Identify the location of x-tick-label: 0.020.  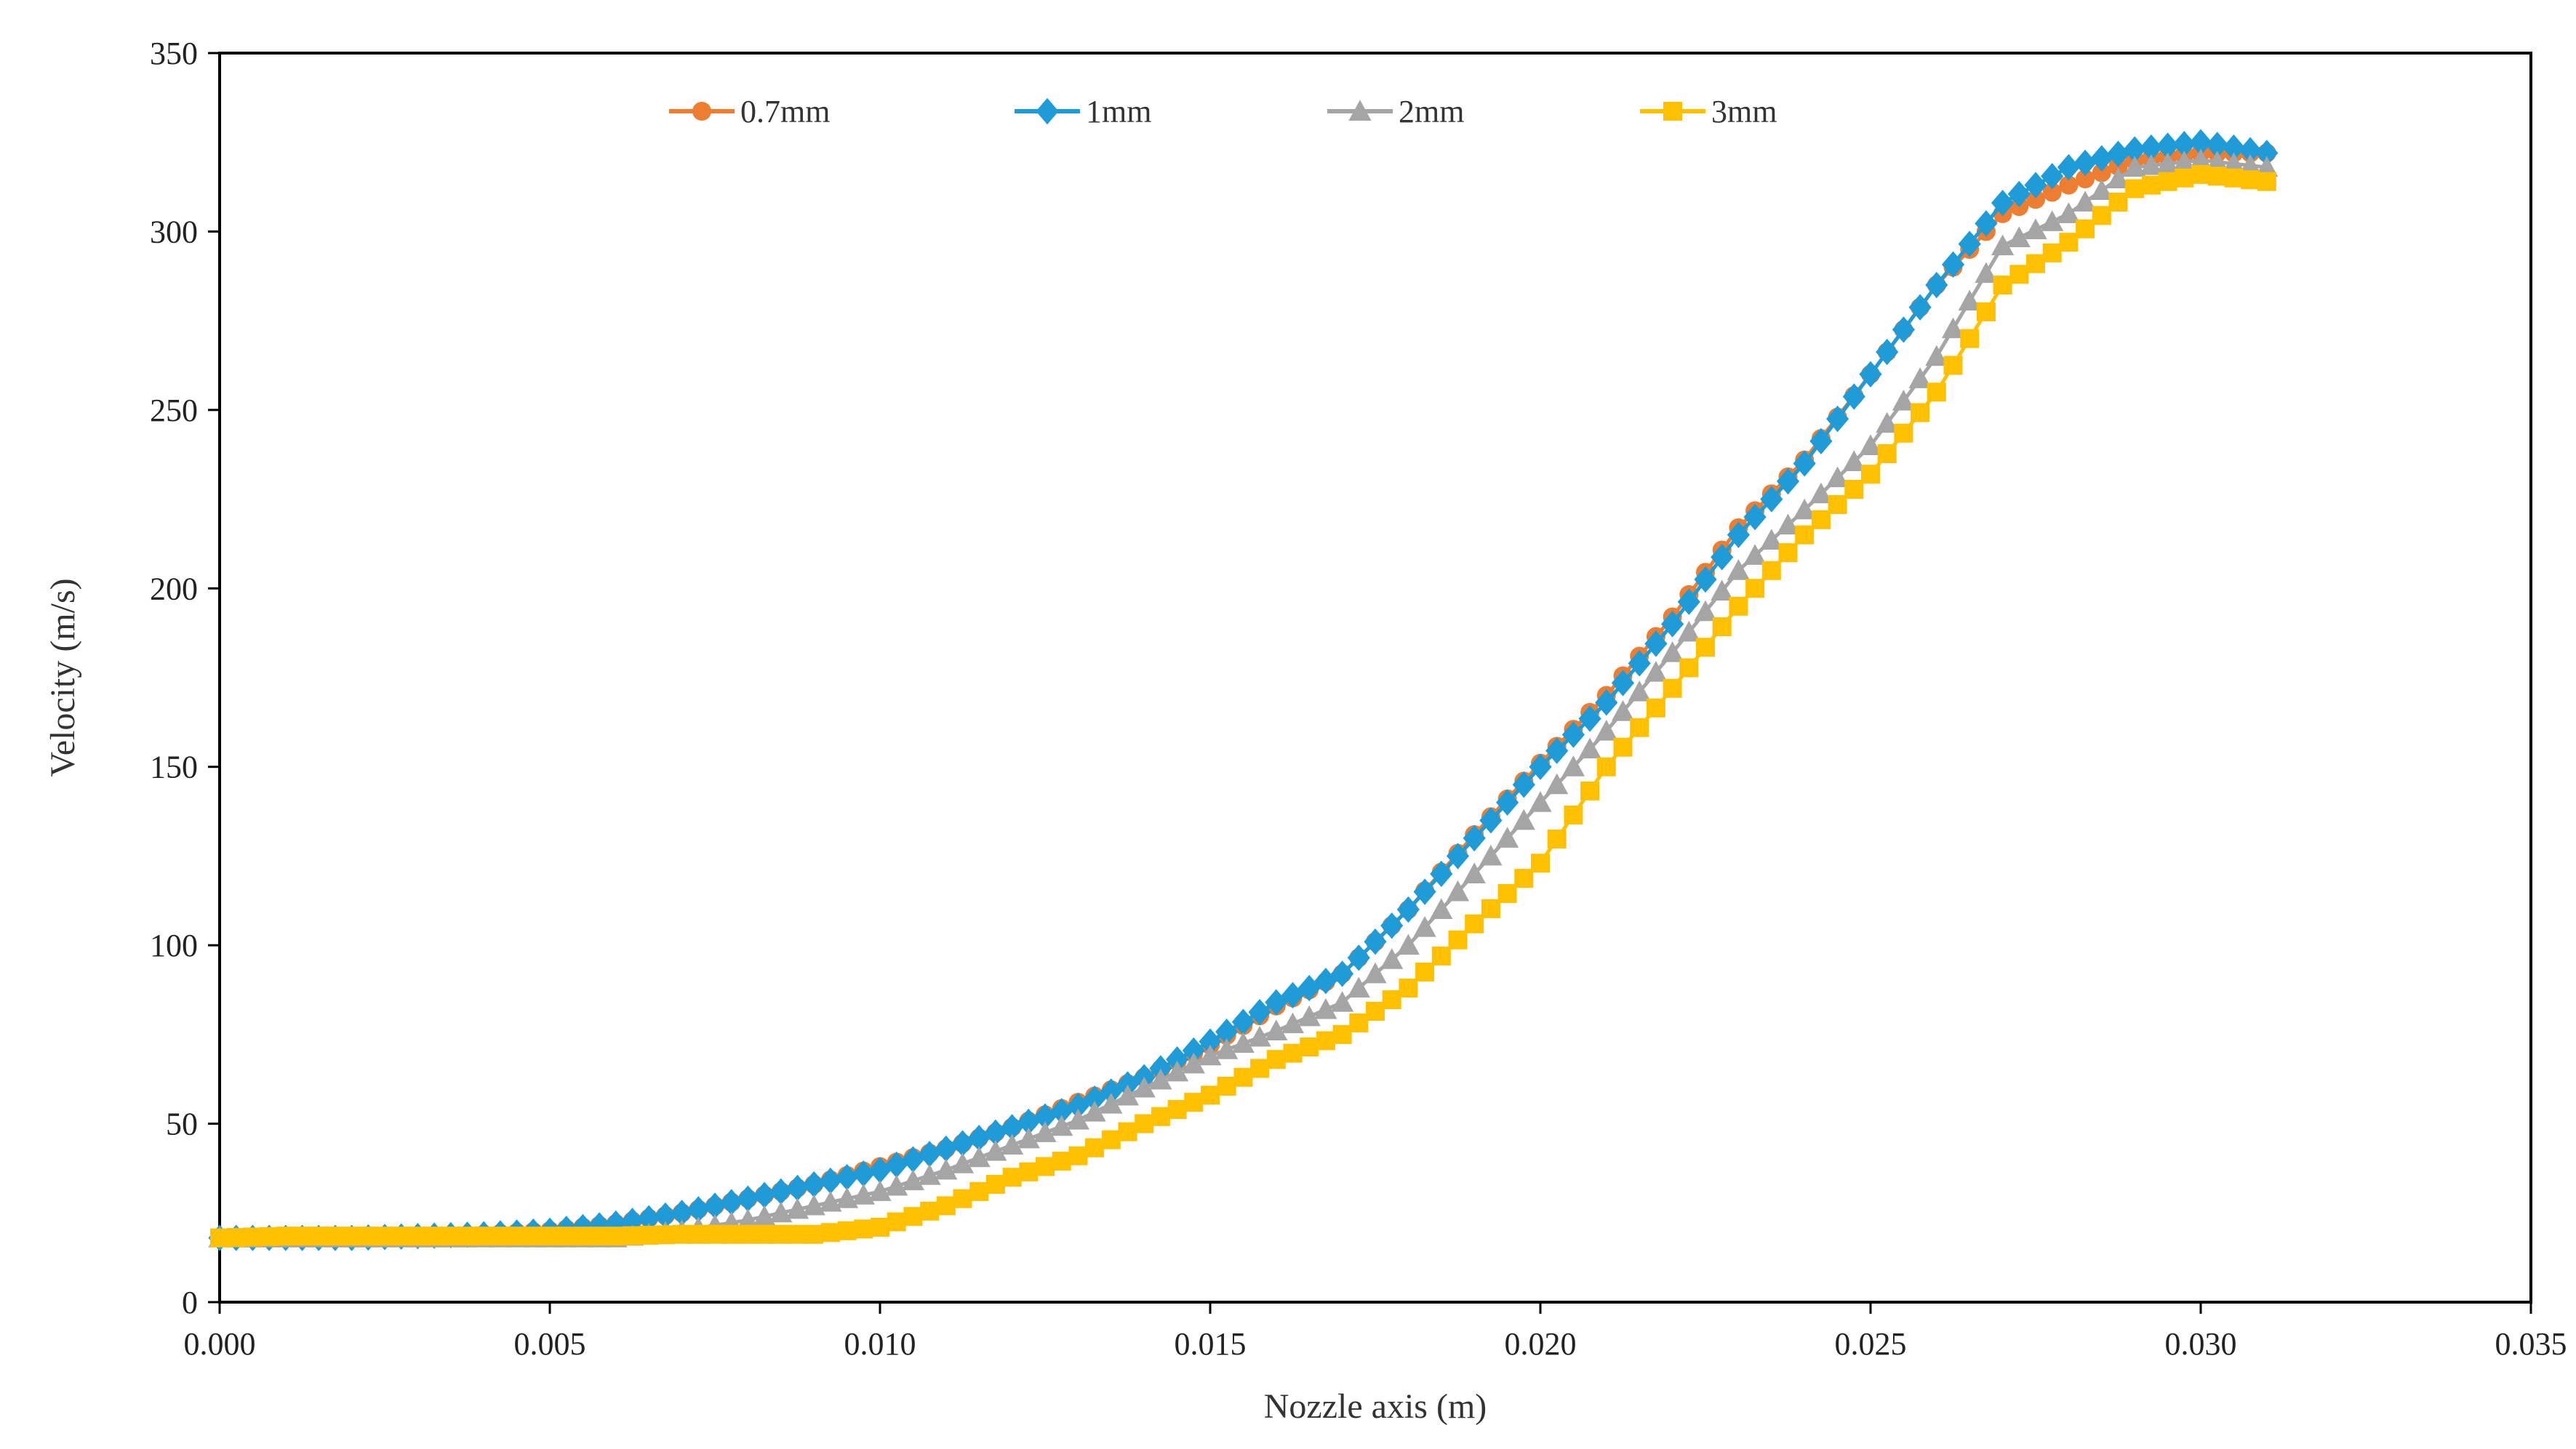
(1541, 1344).